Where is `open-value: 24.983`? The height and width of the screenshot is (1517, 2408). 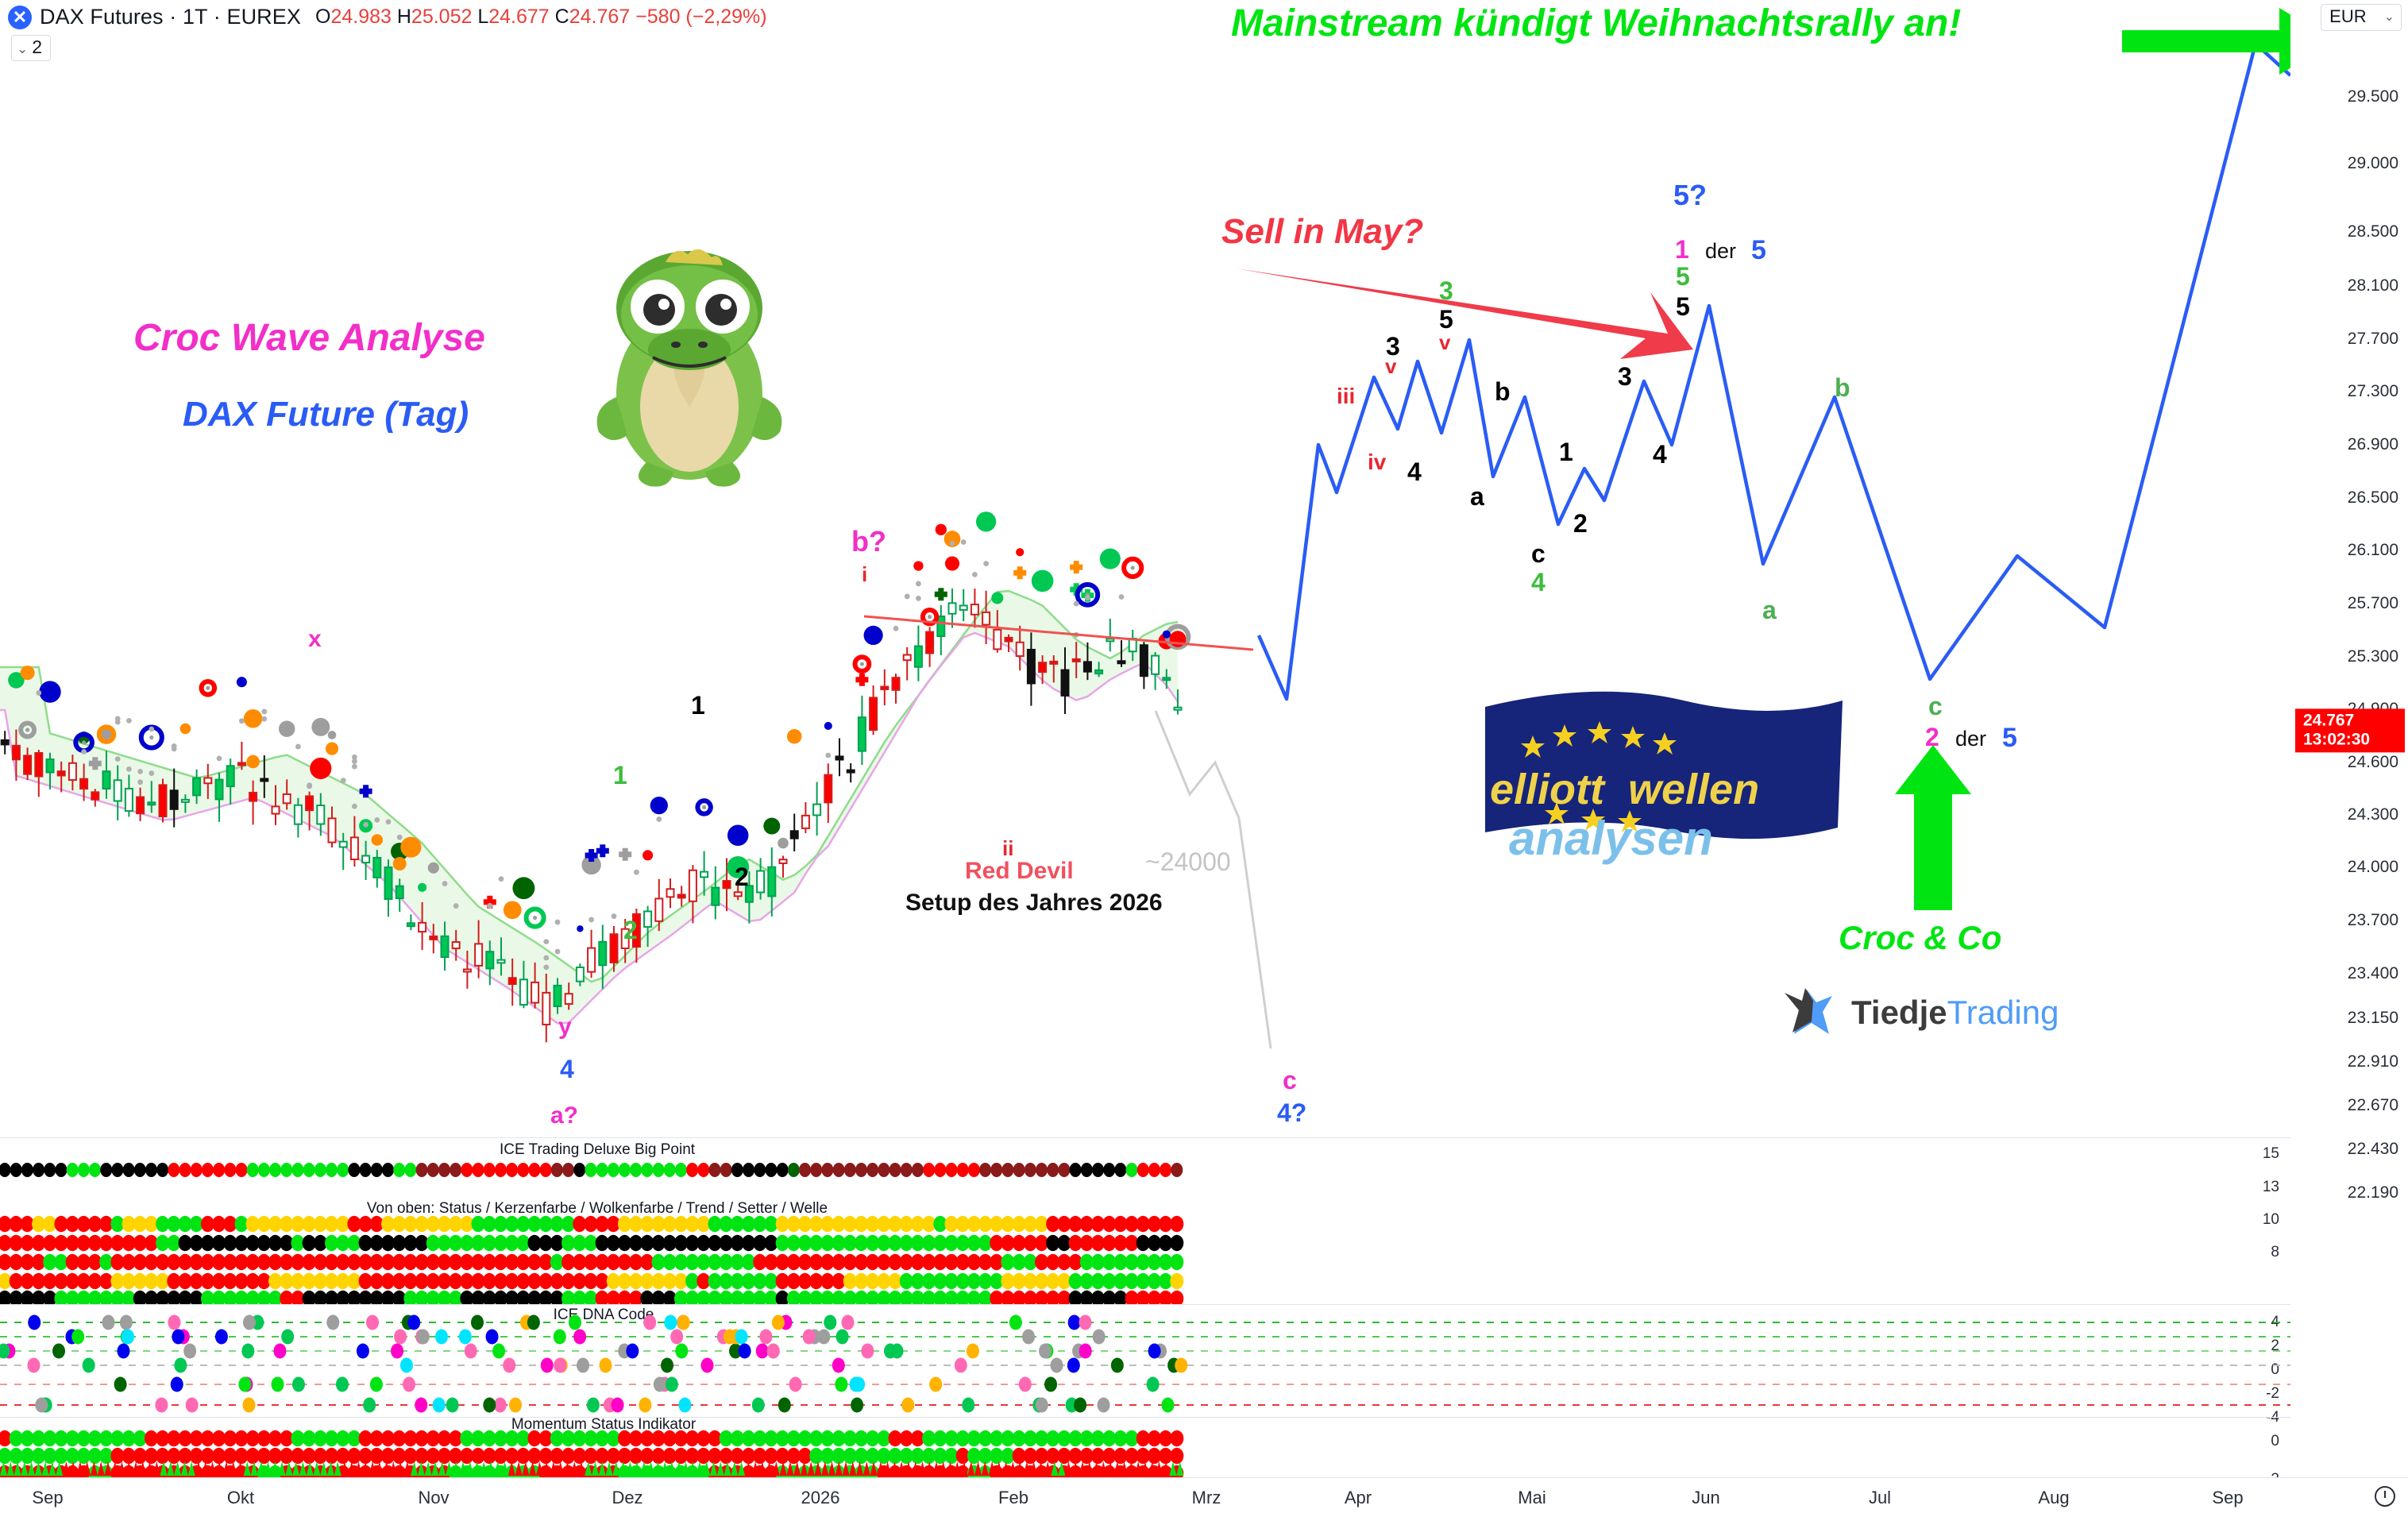
open-value: 24.983 is located at coordinates (361, 17).